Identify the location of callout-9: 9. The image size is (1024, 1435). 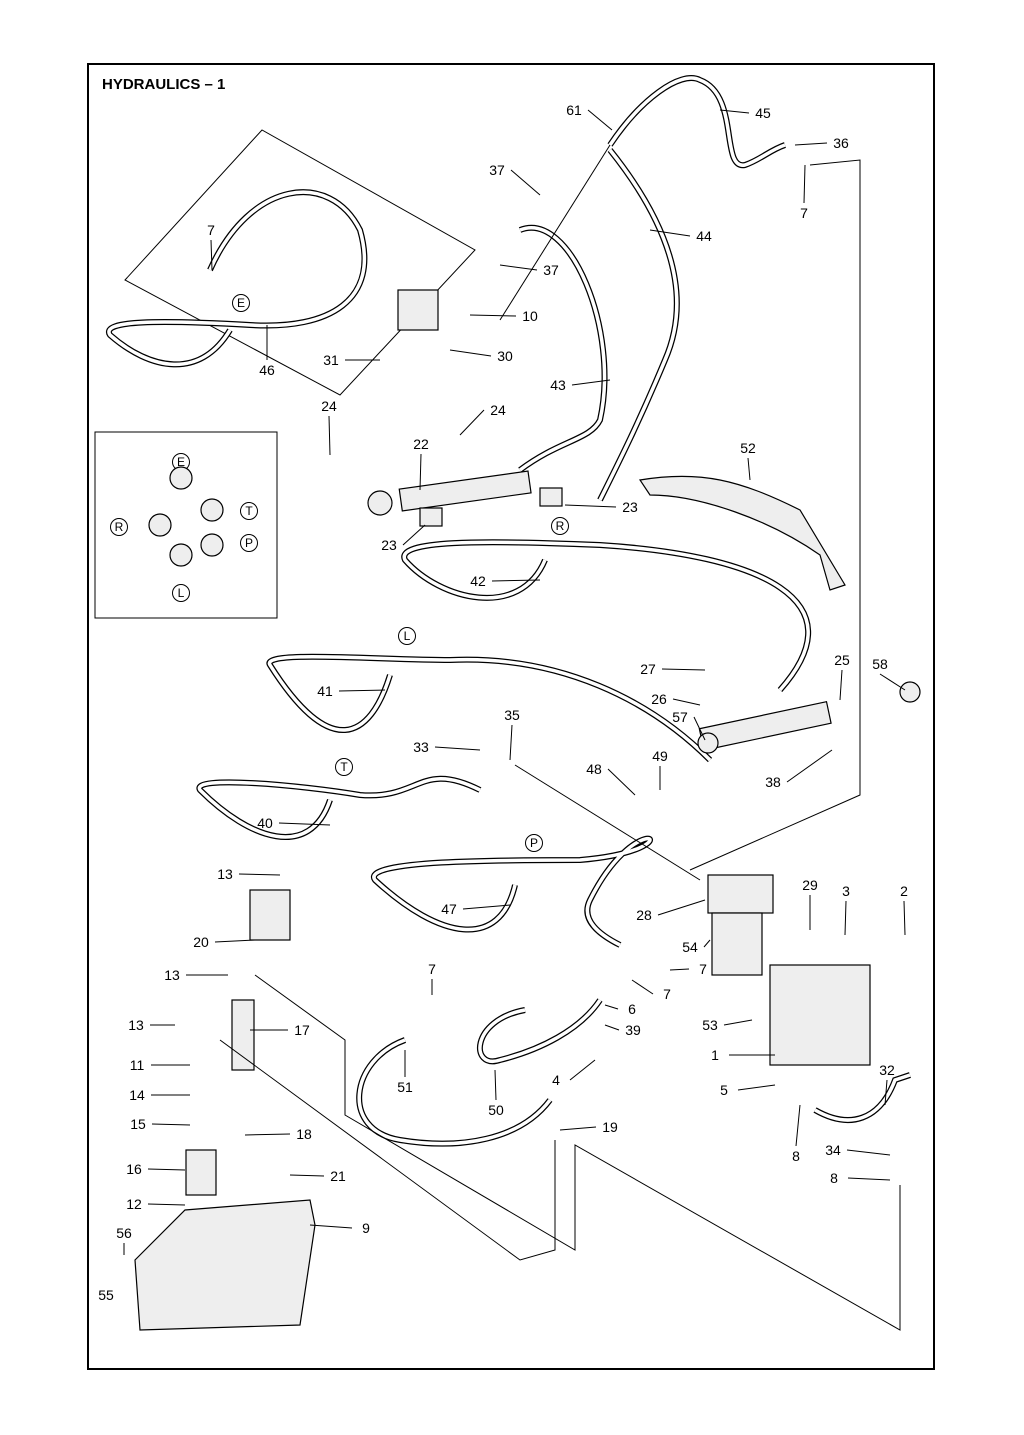
(339, 1228).